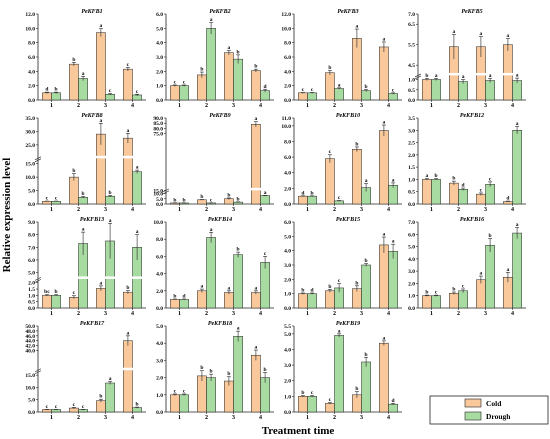 This screenshot has height=439, width=550. I want to click on panel-title: PeKFB2, so click(219, 12).